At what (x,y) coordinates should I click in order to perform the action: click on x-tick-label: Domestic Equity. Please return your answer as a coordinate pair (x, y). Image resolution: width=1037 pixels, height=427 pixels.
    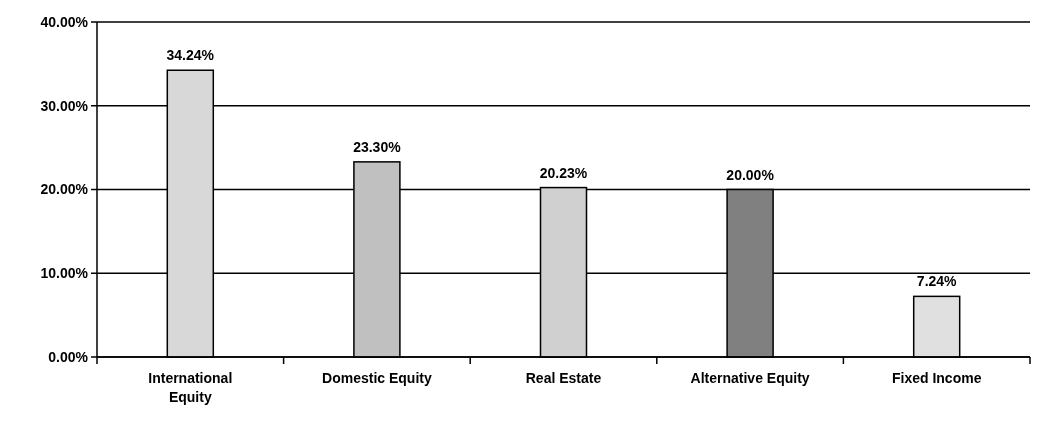
    Looking at the image, I should click on (377, 378).